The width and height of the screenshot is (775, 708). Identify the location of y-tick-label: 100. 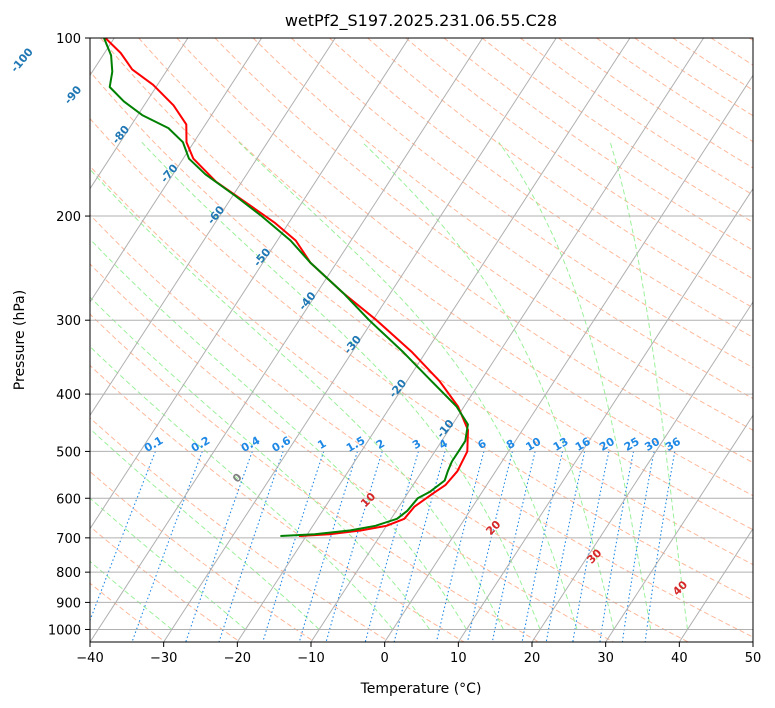
(68, 39).